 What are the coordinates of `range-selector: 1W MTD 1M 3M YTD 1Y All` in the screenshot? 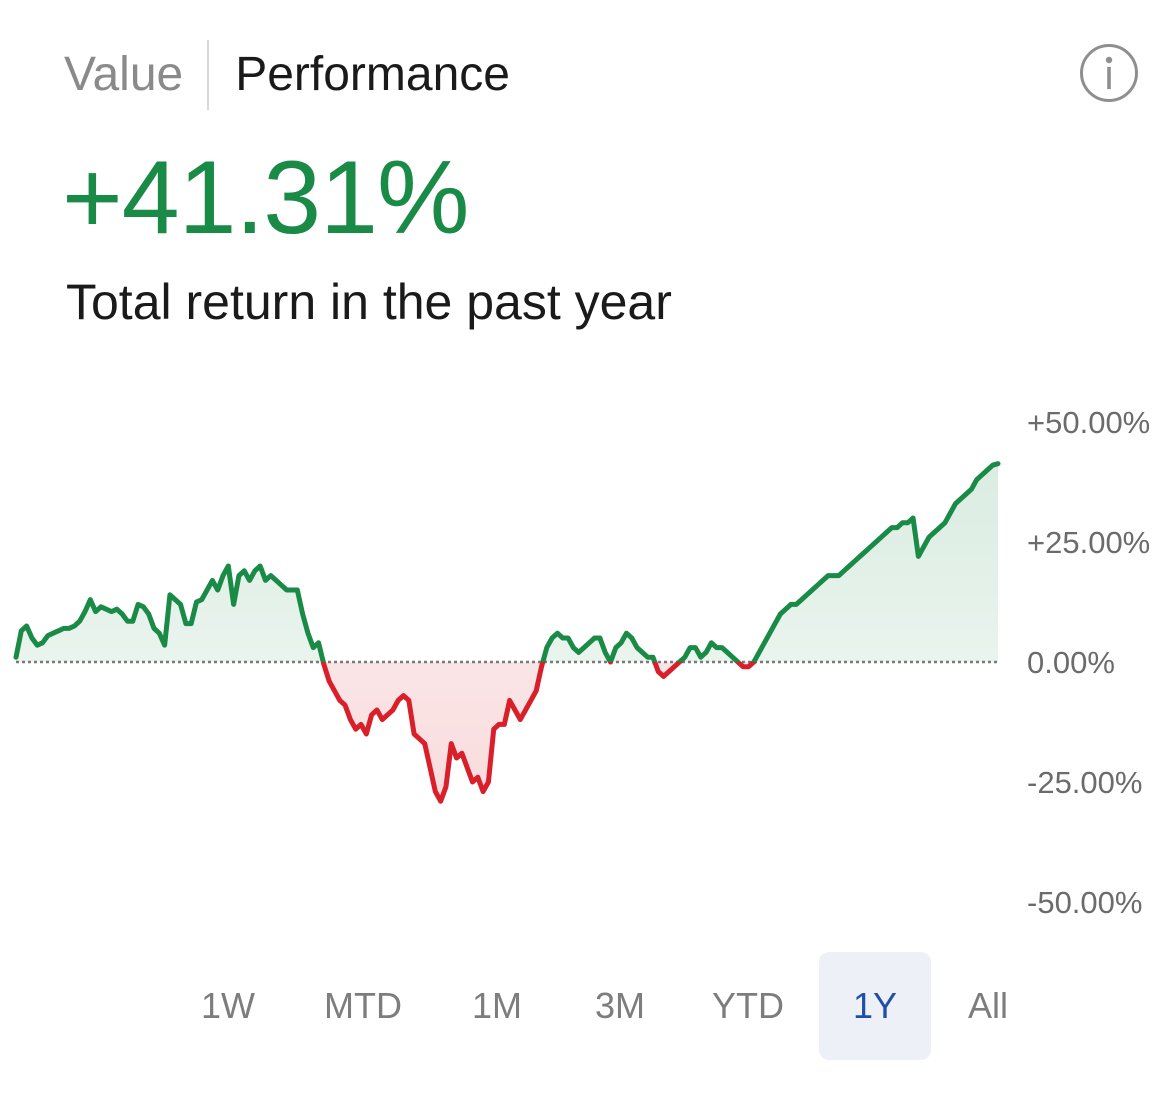 It's located at (600, 1006).